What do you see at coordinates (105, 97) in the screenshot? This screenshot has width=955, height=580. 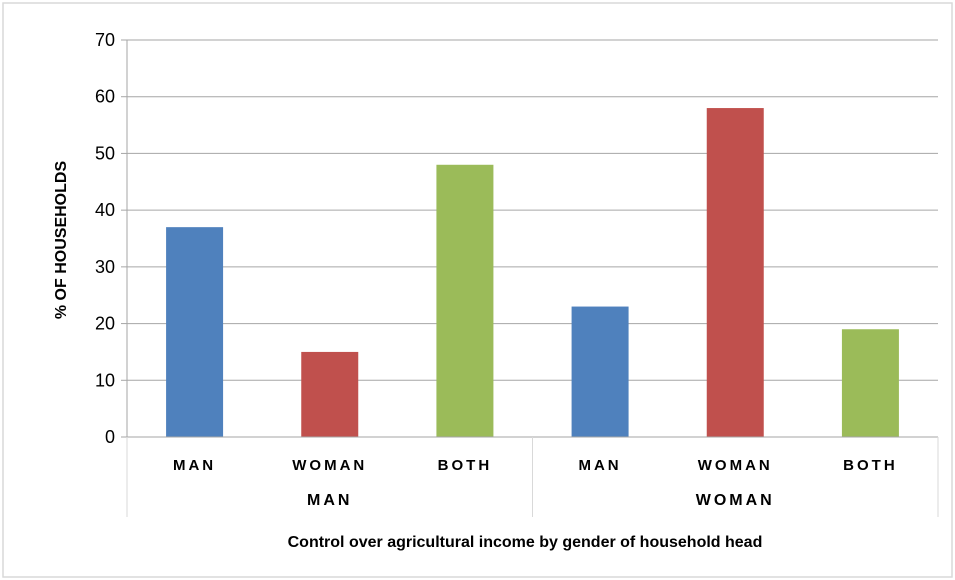 I see `y-tick-label: 60` at bounding box center [105, 97].